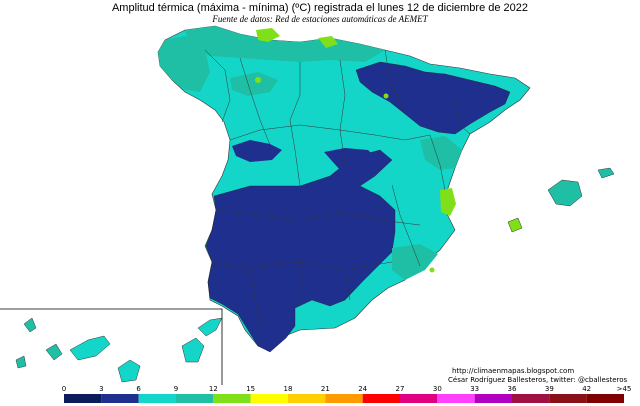 This screenshot has height=406, width=640. I want to click on zone-low-amplitude-centre, so click(300, 251).